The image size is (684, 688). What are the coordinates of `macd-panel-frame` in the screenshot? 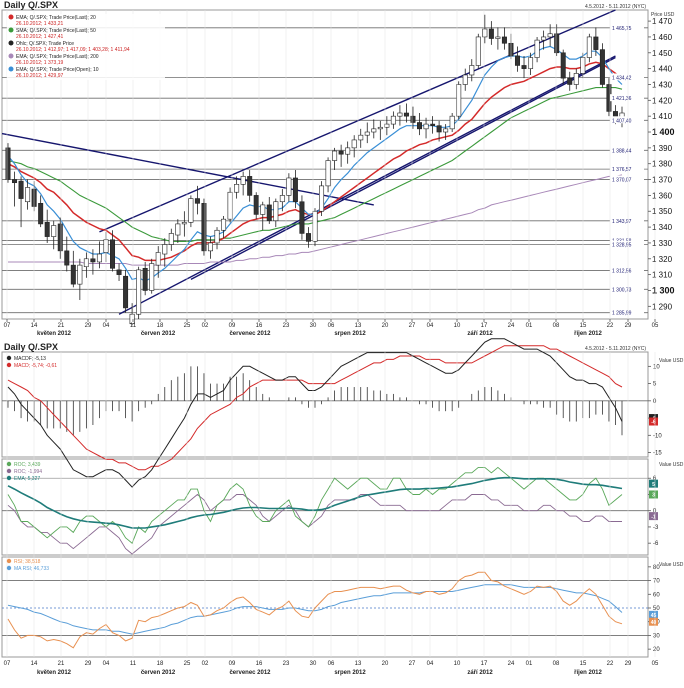 It's located at (325, 404).